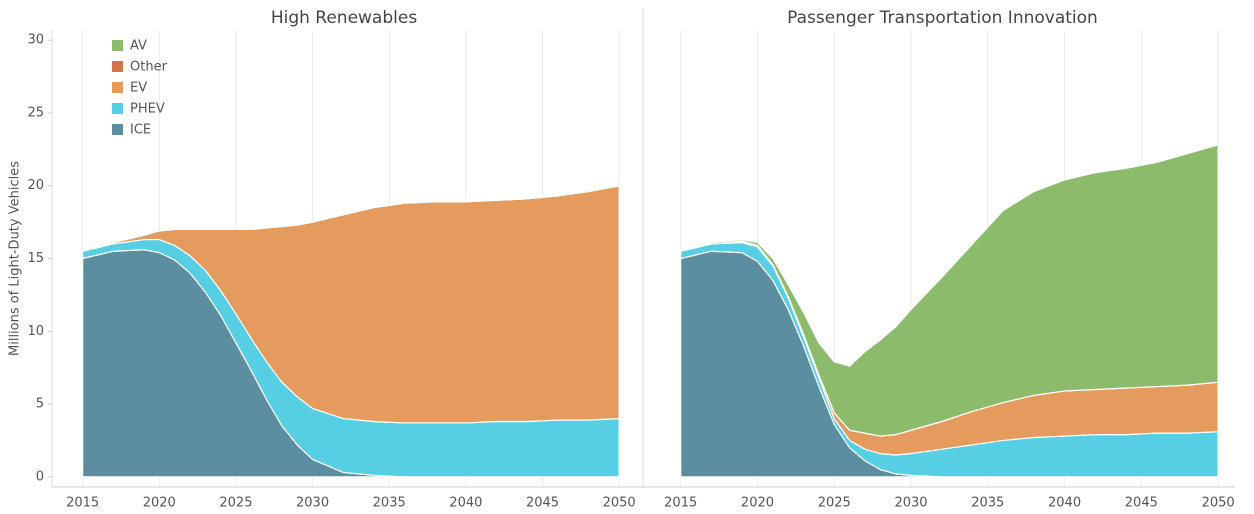 The width and height of the screenshot is (1254, 514). Describe the element at coordinates (140, 130) in the screenshot. I see `legend-label: ICE` at that location.